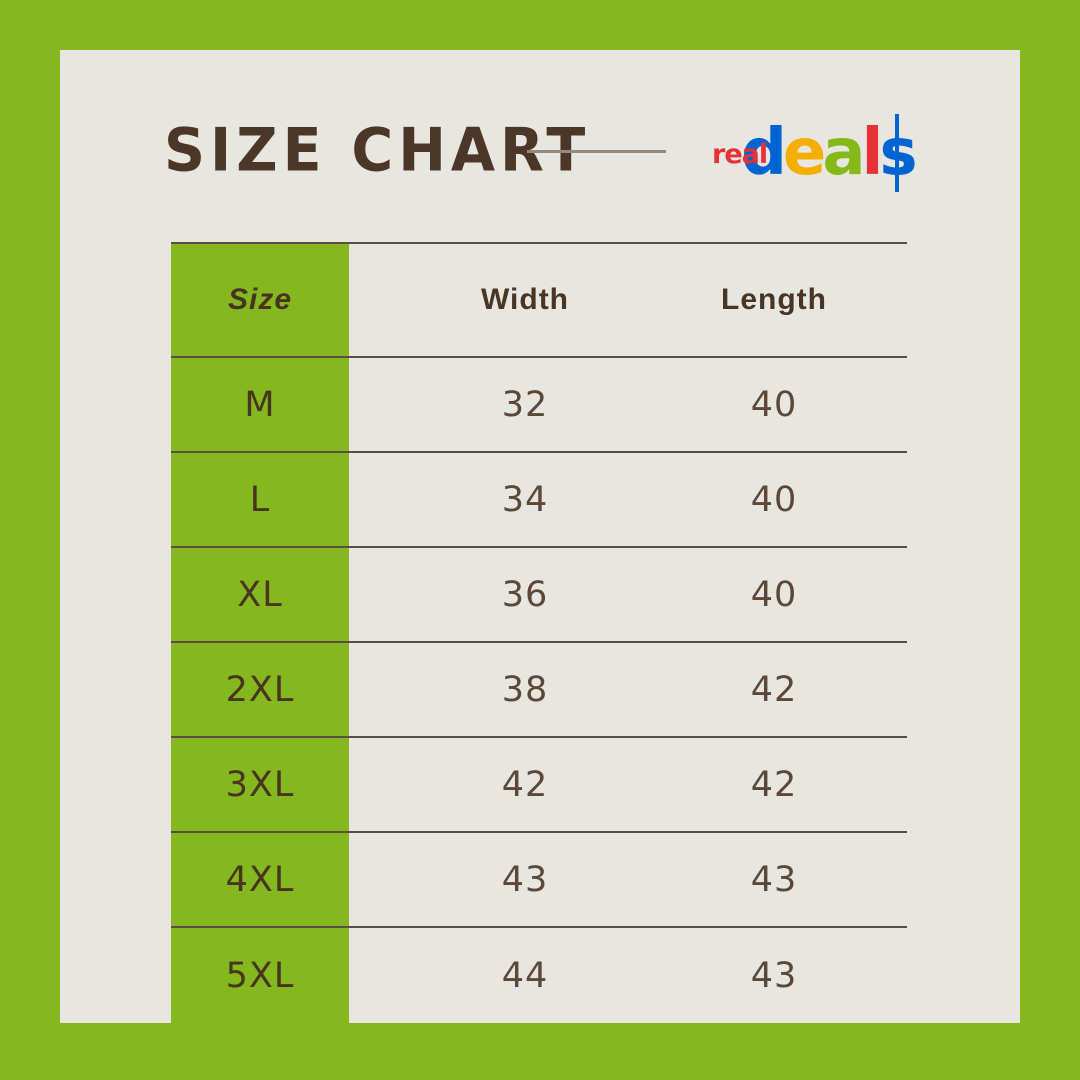 The image size is (1080, 1080). I want to click on logo-letter: d, so click(764, 153).